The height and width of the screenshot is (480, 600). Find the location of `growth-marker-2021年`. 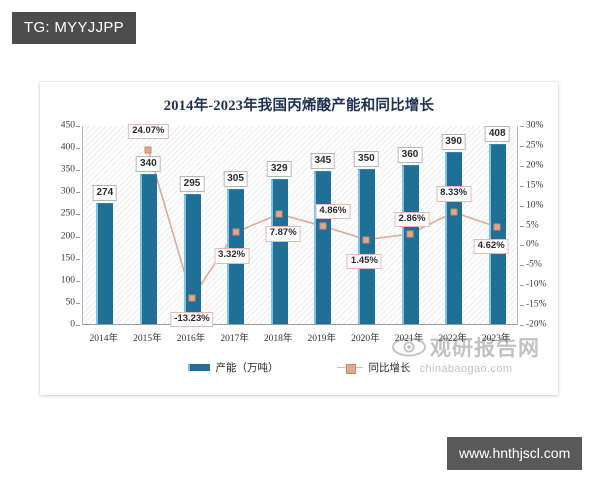

growth-marker-2021年 is located at coordinates (410, 234).